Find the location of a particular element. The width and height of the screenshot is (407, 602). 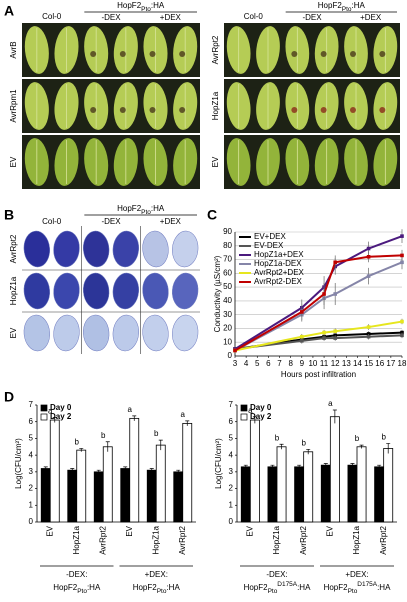

x-tick-label: 12 is located at coordinates (335, 363).